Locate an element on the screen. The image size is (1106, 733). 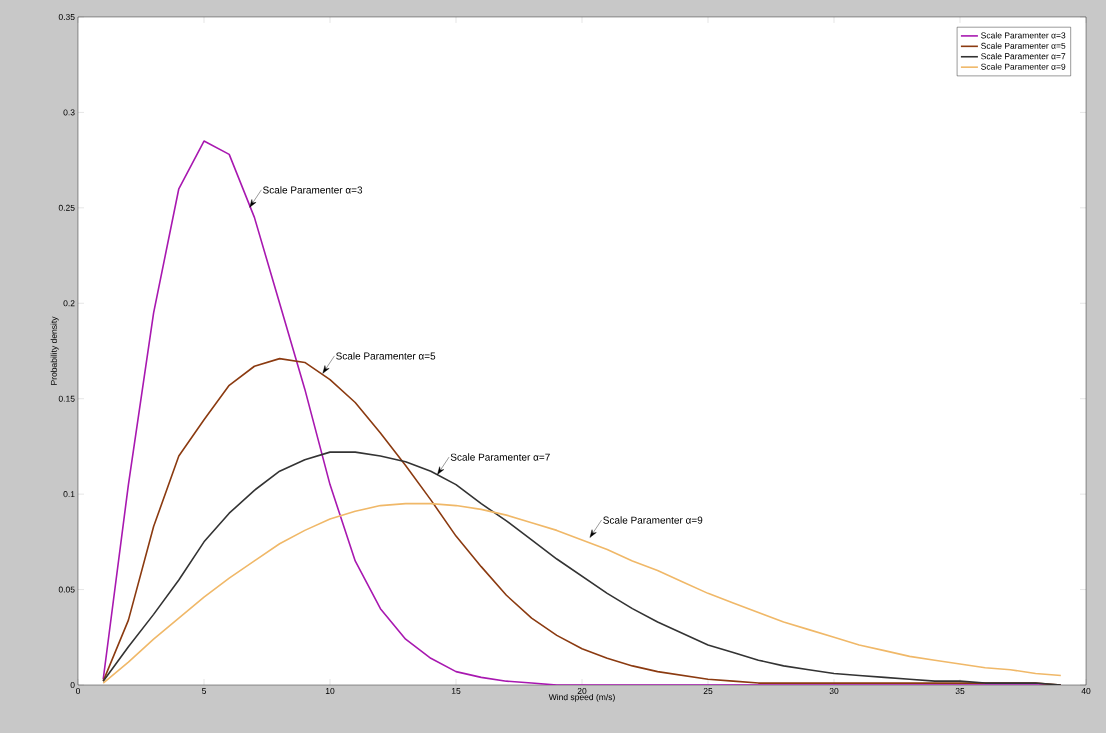
y-tick-label: 0.3 is located at coordinates (69, 112).